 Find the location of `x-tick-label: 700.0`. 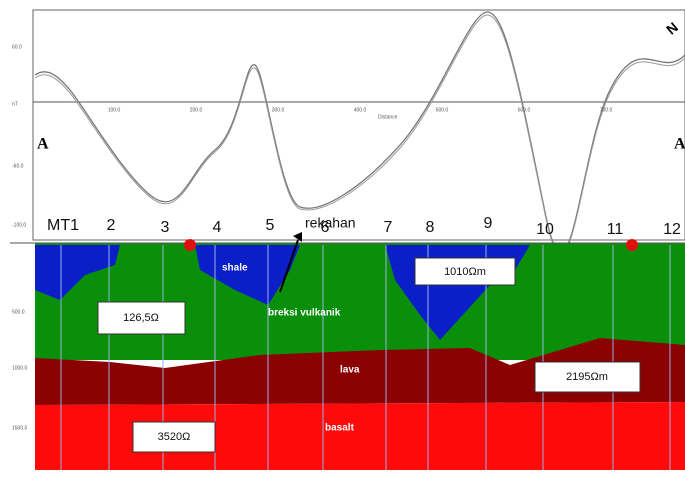

x-tick-label: 700.0 is located at coordinates (606, 110).